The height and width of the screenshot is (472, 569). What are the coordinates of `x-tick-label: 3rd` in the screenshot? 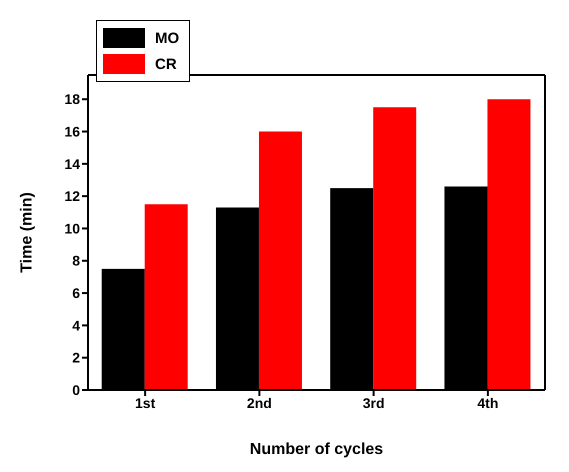 It's located at (373, 402).